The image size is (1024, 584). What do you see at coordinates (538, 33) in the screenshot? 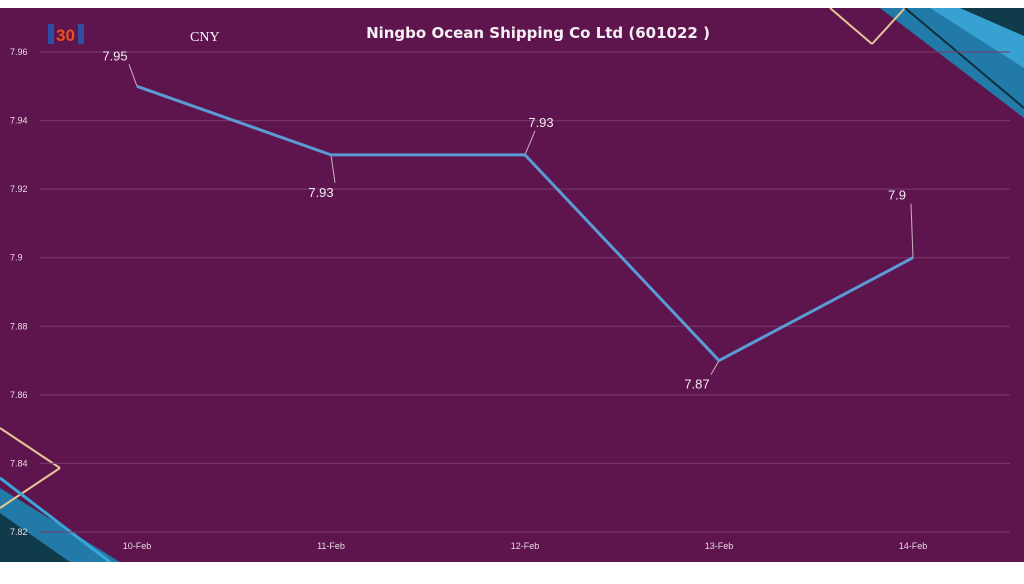
I see `chart-title: Ningbo Ocean Shipping Co Ltd (601022 )` at bounding box center [538, 33].